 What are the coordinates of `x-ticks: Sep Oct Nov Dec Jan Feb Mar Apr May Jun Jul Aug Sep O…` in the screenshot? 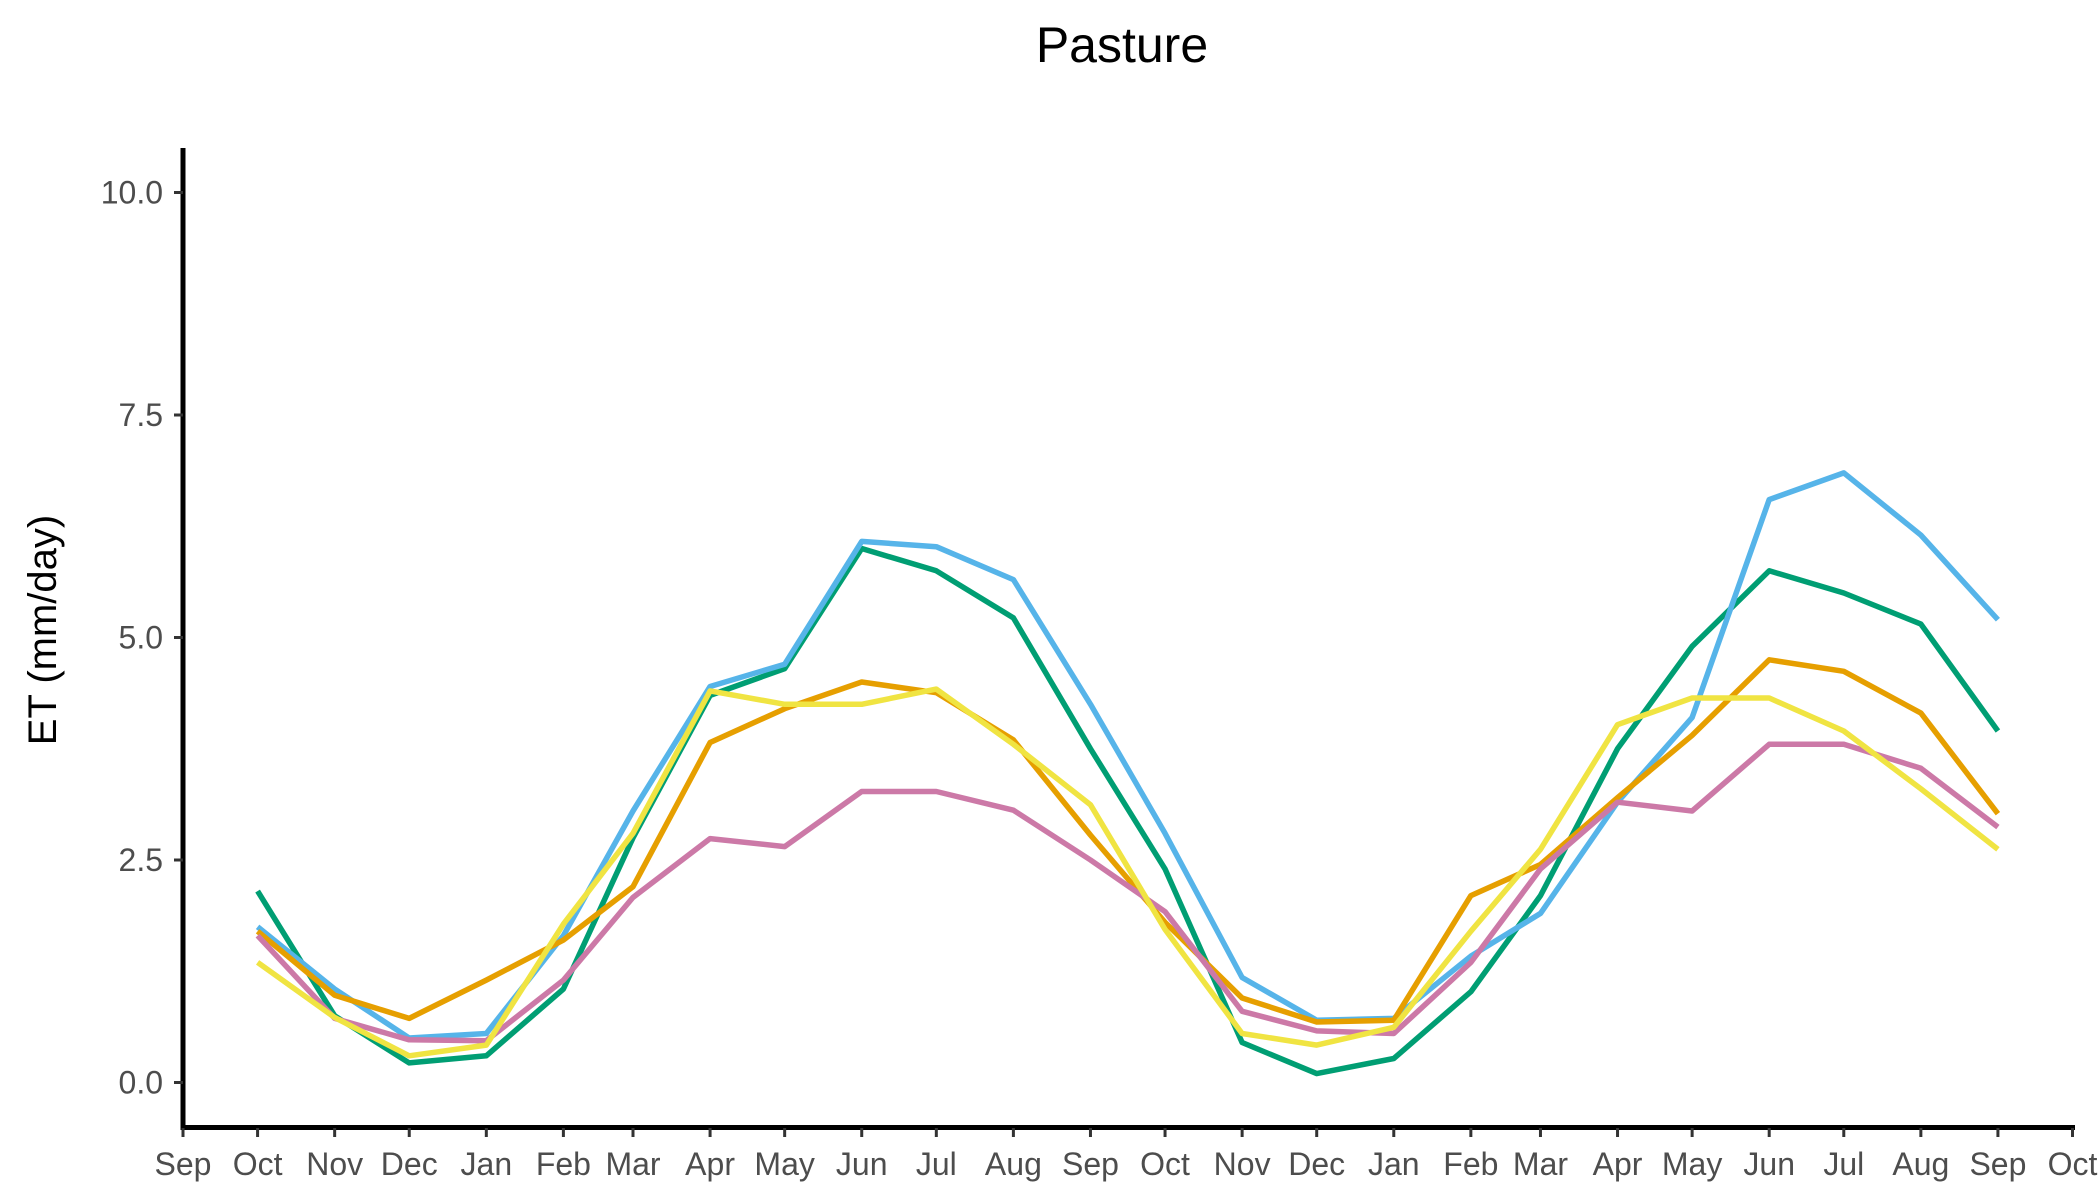 It's located at (1126, 1155).